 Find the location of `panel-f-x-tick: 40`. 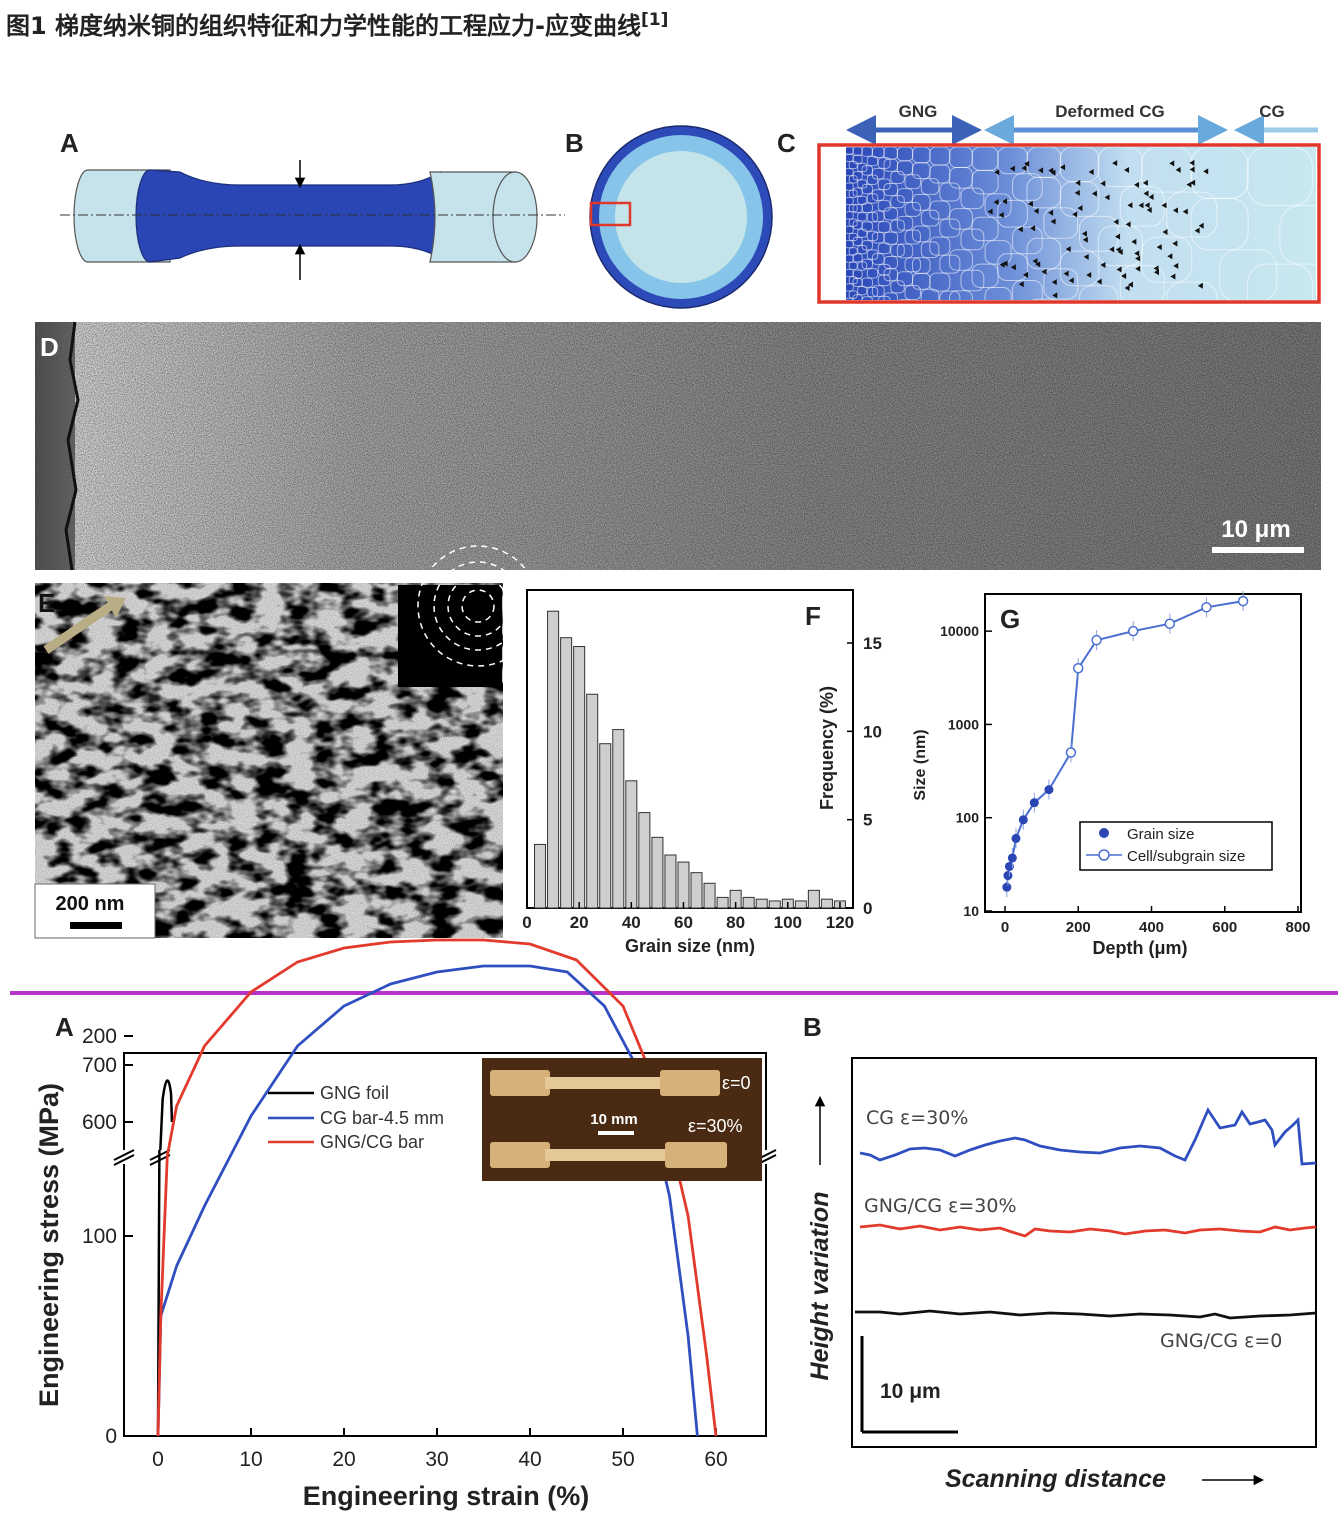

panel-f-x-tick: 40 is located at coordinates (631, 922).